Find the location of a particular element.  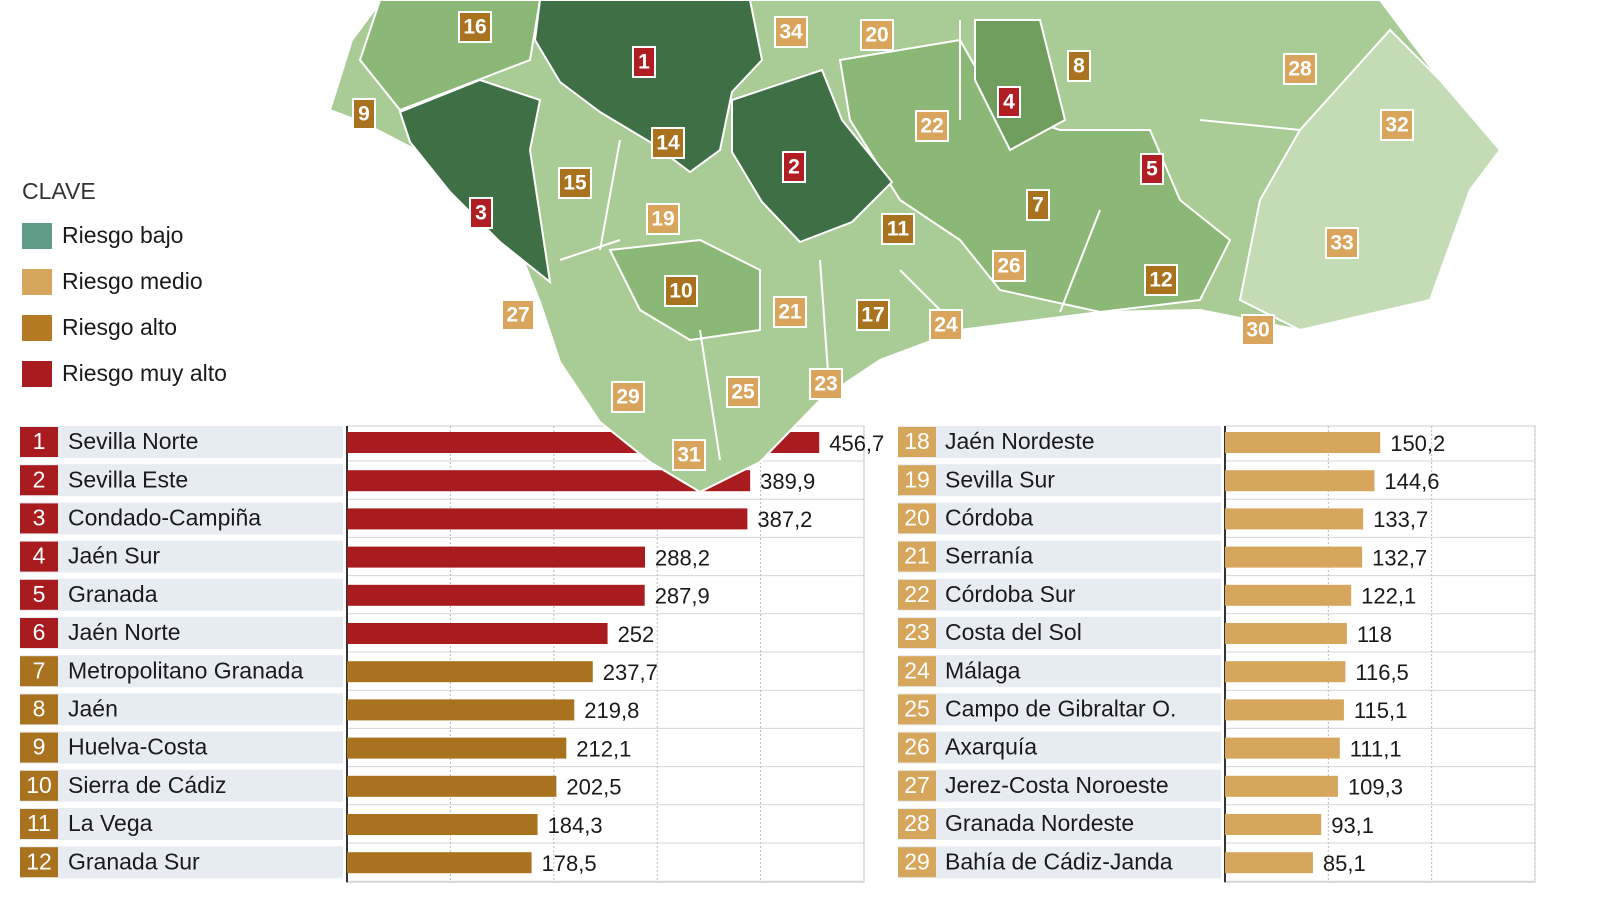

value-label: 109,3 is located at coordinates (1375, 787).